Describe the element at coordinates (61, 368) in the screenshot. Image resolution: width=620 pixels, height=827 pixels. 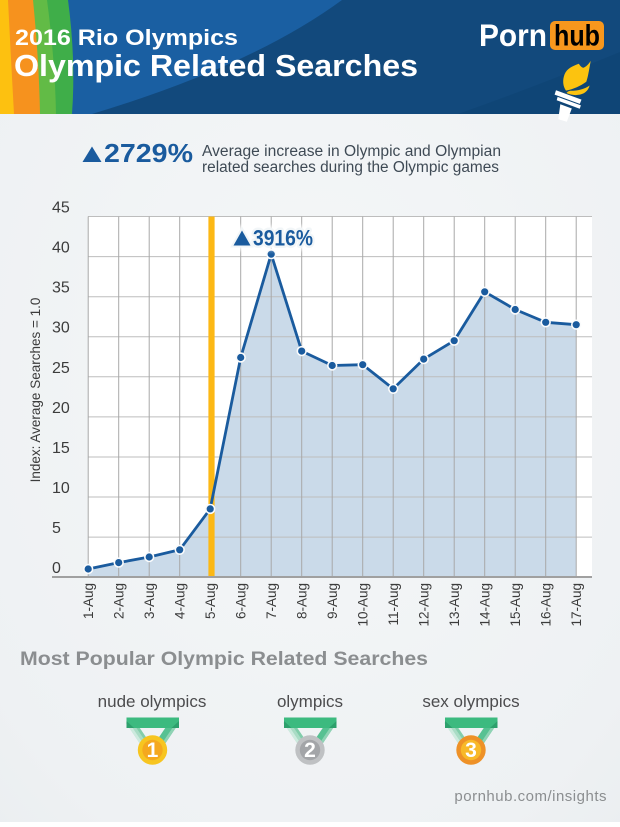
I see `svg-text: 25` at that location.